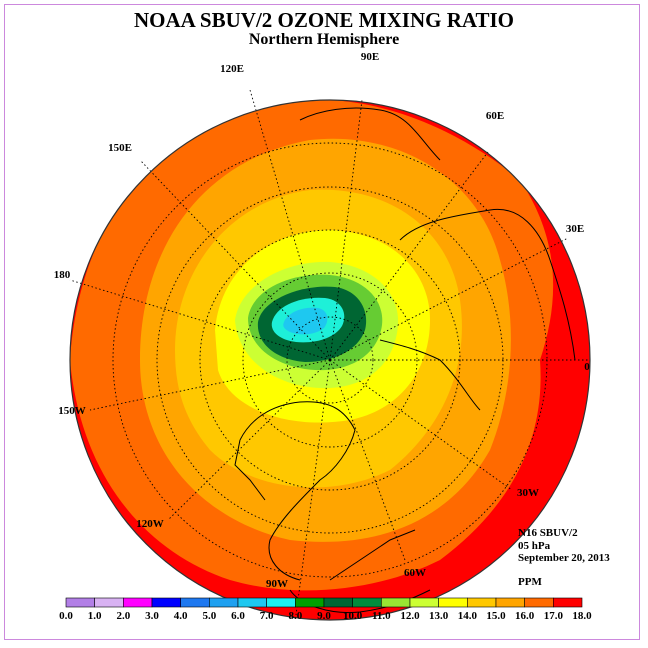  I want to click on colorbar-tick-label: 9.0, so click(324, 616).